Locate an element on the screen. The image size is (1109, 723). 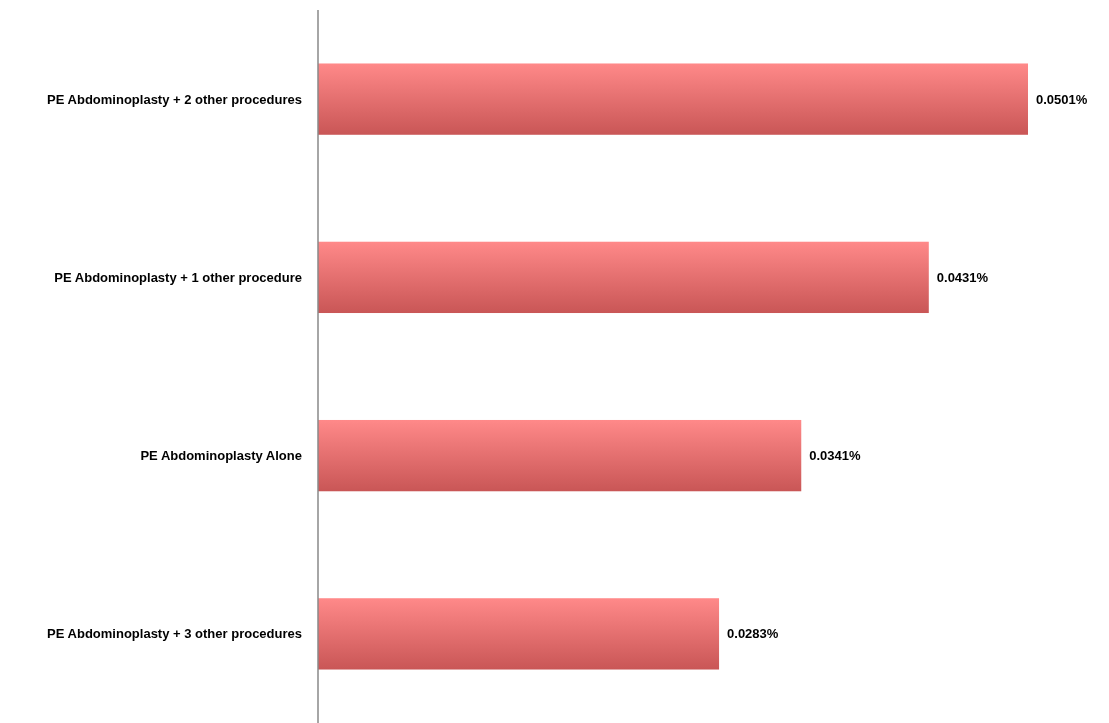
y-tick-label: PE Abdominoplasty + 3 other procedures is located at coordinates (174, 634).